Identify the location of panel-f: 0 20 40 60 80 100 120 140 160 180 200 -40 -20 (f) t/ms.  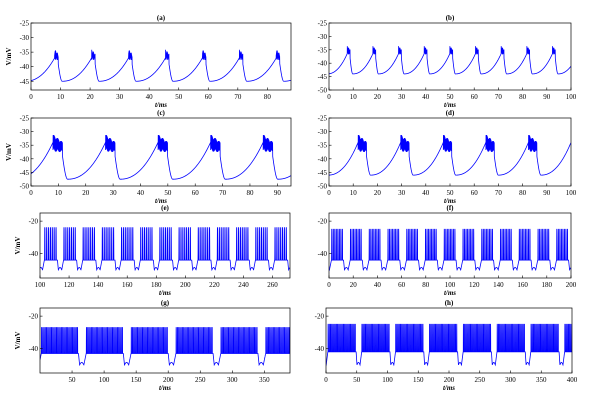
(447, 250).